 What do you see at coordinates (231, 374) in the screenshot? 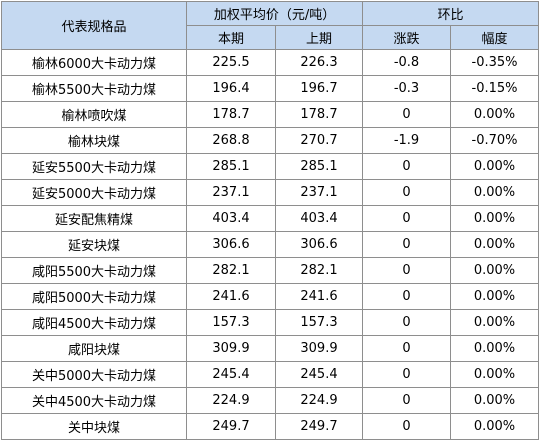
I see `cell-current-price: 245.4` at bounding box center [231, 374].